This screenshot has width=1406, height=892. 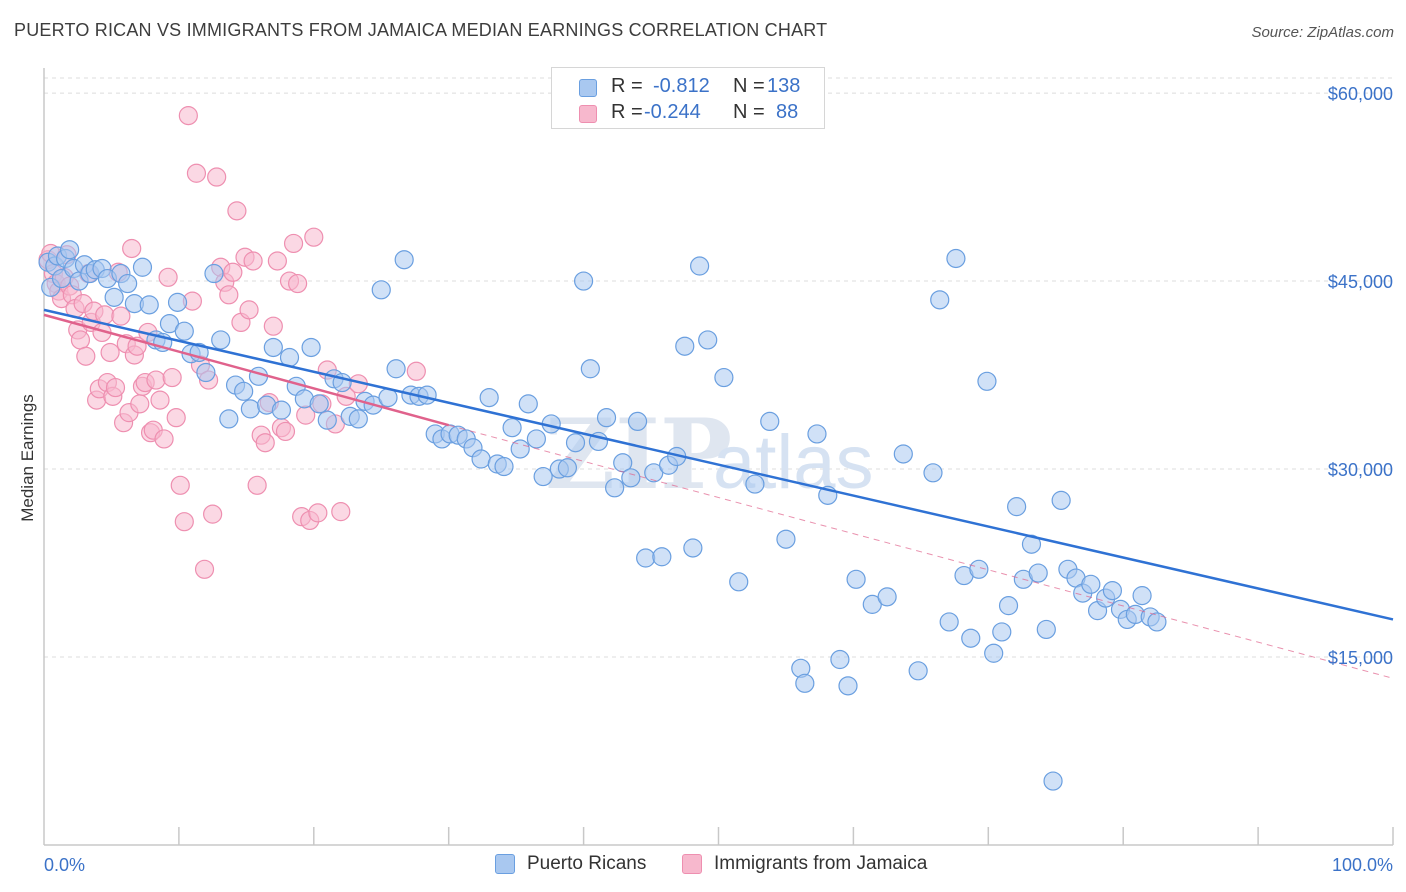 What do you see at coordinates (784, 86) in the screenshot?
I see `n-value: 138` at bounding box center [784, 86].